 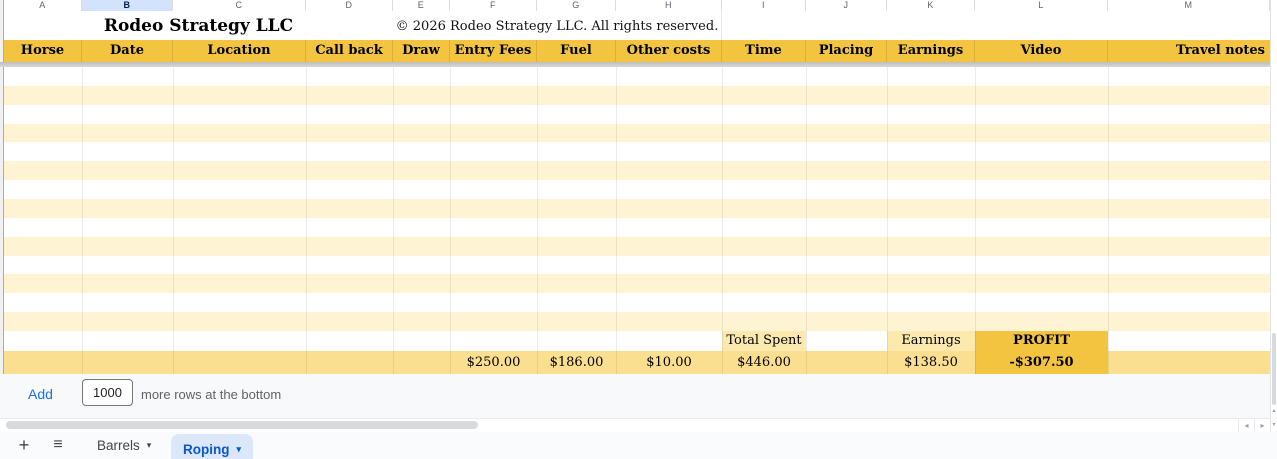 I want to click on all-sheets-menu-icon: ≡, so click(x=58, y=444).